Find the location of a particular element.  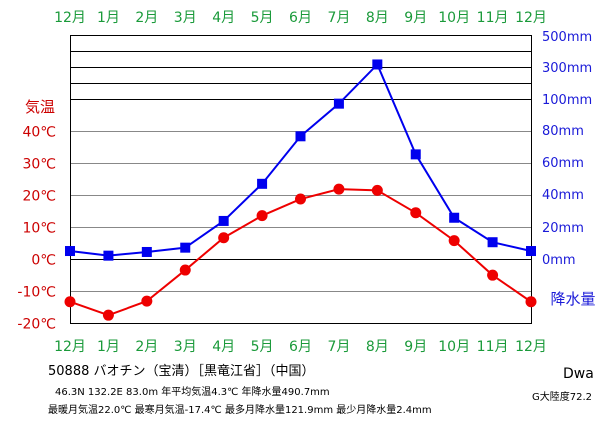

precipitation-axis-title: 降水量 is located at coordinates (572, 299).